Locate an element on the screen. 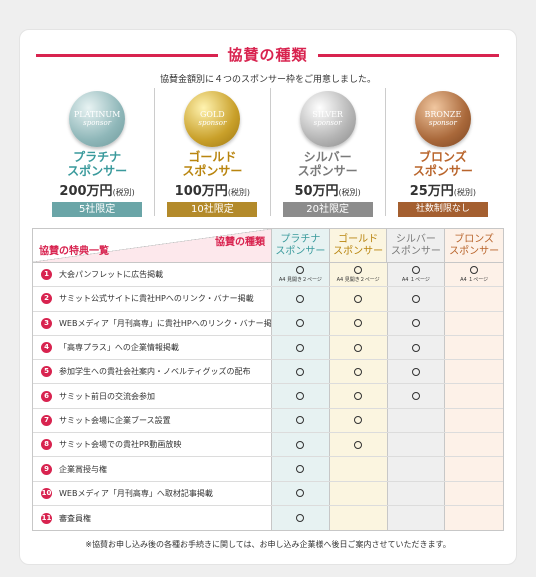  benefit-number: 7 is located at coordinates (46, 420).